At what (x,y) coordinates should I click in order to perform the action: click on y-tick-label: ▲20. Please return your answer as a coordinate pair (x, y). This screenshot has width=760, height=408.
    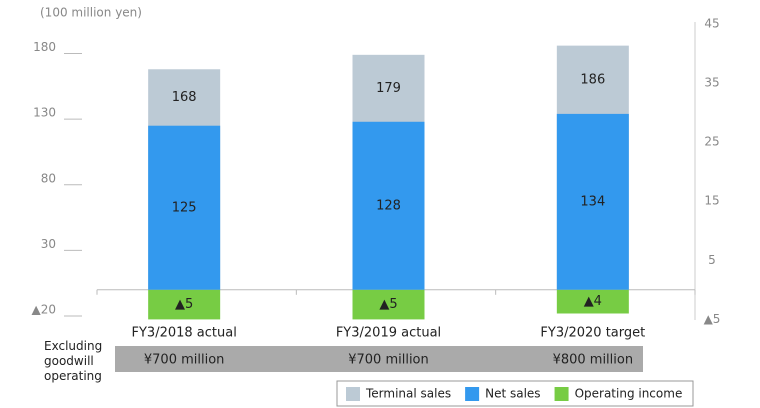
    Looking at the image, I should click on (44, 310).